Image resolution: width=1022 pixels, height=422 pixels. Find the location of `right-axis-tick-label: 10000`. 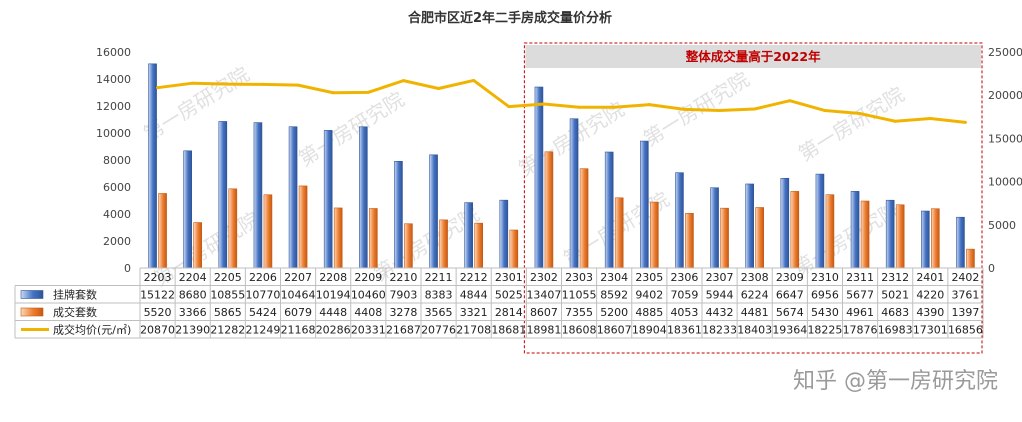

right-axis-tick-label: 10000 is located at coordinates (1005, 182).